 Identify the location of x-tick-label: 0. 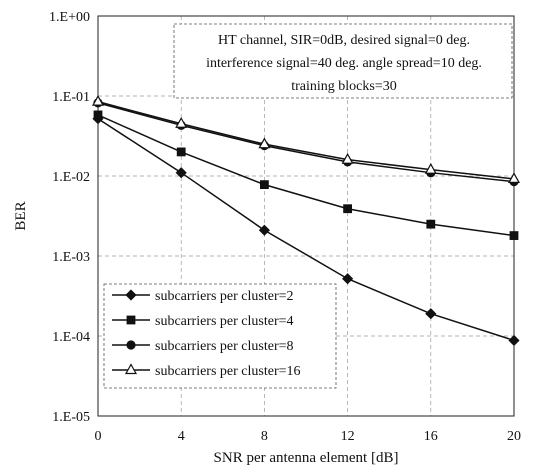
(98, 436).